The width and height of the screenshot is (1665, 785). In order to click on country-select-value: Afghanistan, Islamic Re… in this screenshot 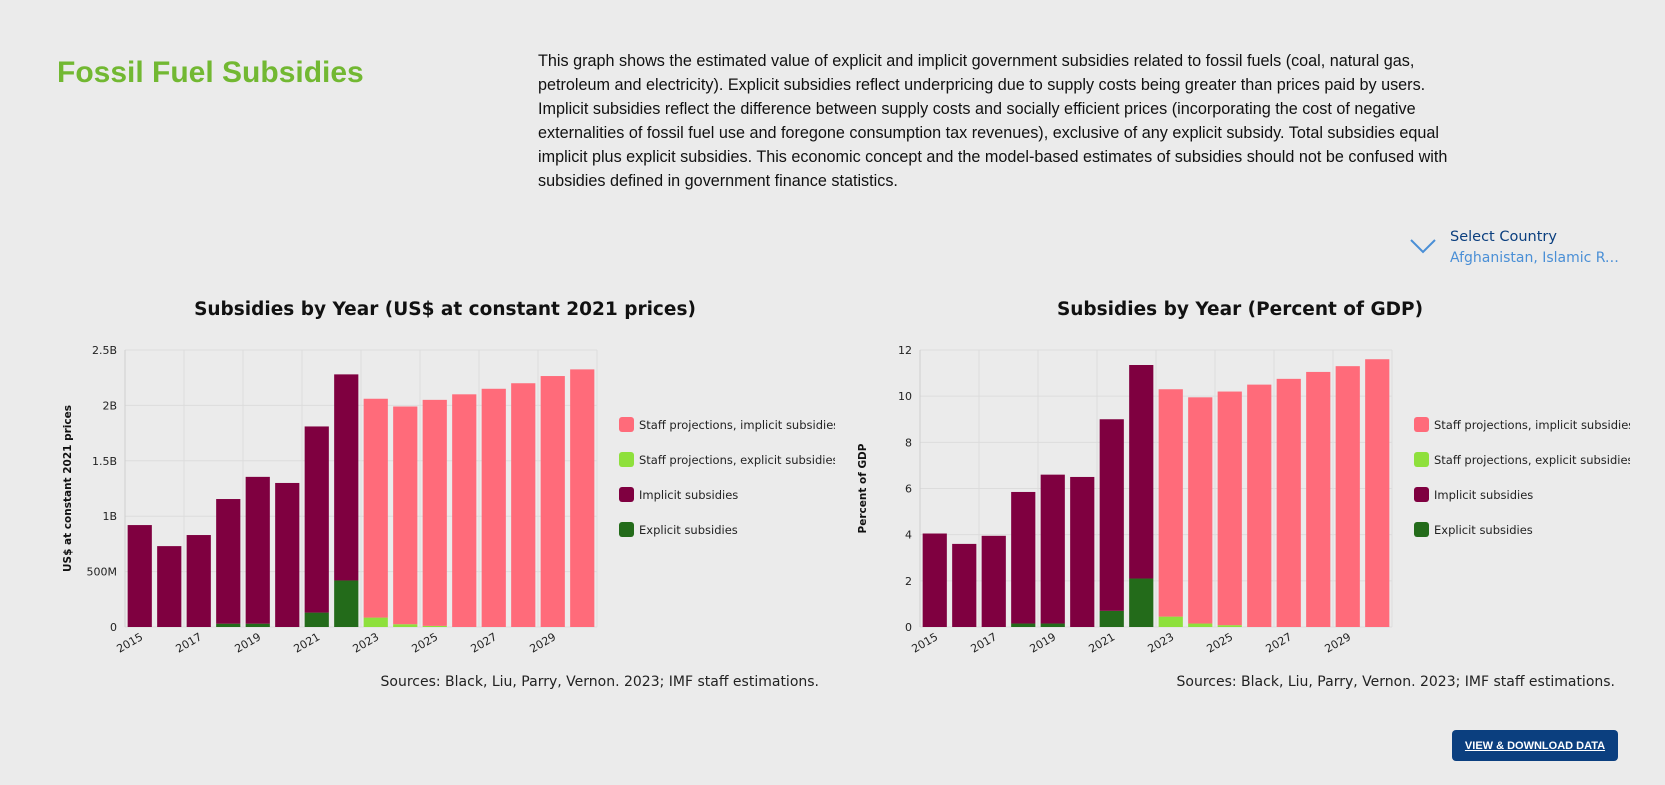, I will do `click(1537, 258)`.